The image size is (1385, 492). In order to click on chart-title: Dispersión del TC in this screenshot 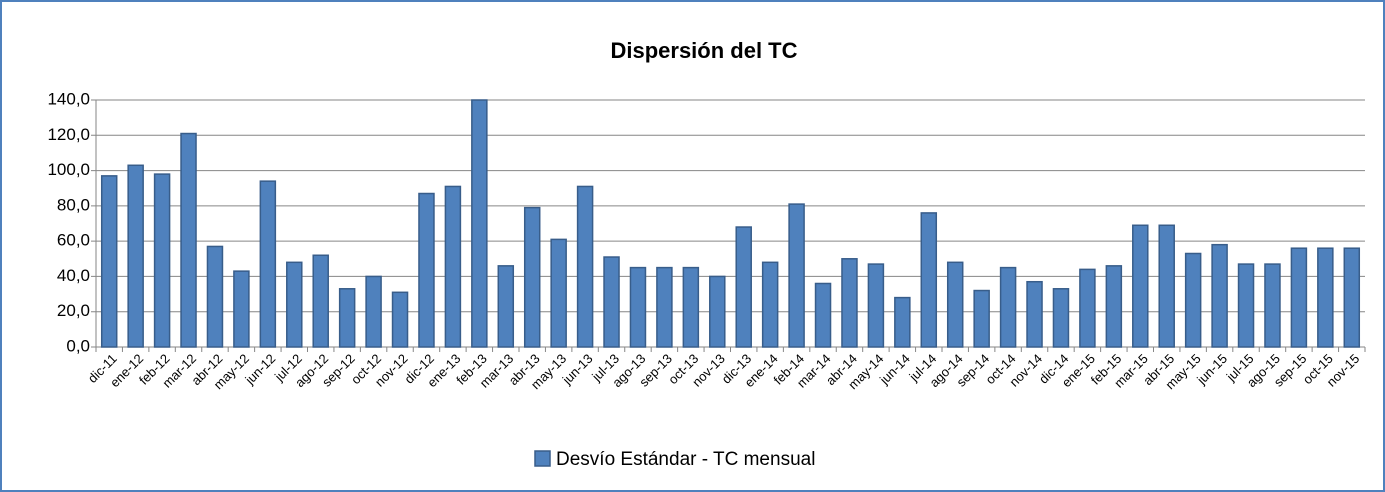, I will do `click(703, 50)`.